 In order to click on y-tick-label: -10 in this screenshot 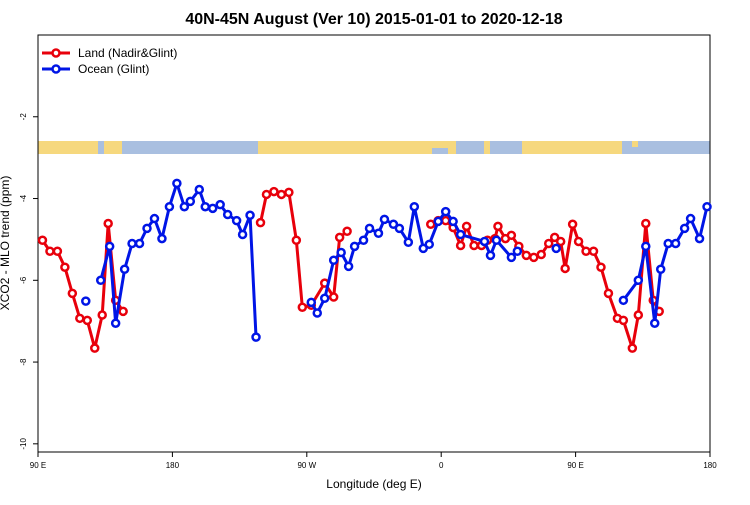, I will do `click(23, 443)`.